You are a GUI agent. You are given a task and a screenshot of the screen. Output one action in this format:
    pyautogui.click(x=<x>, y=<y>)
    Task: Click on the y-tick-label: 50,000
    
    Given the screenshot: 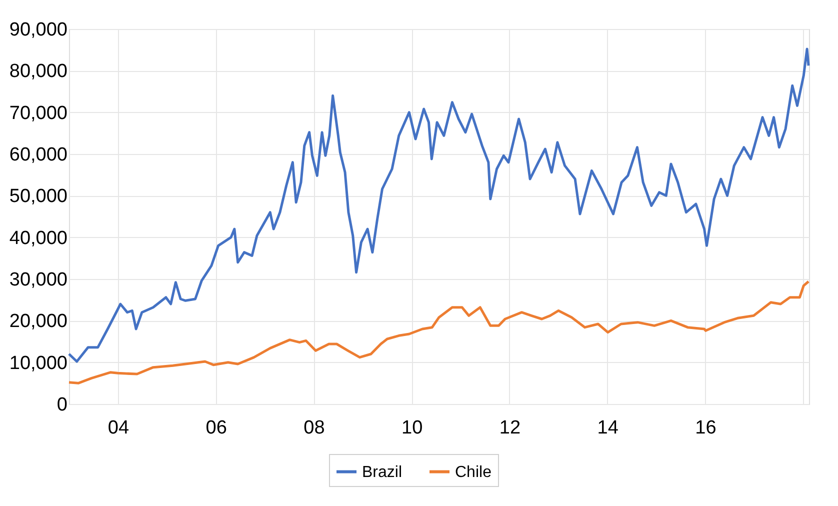 What is the action you would take?
    pyautogui.click(x=38, y=197)
    